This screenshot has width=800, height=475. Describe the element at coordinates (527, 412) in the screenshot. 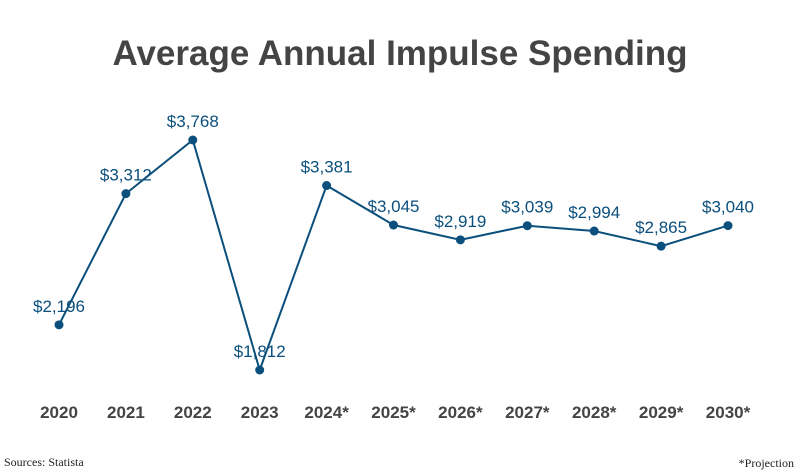

I see `x-tick-label: 2027*` at that location.